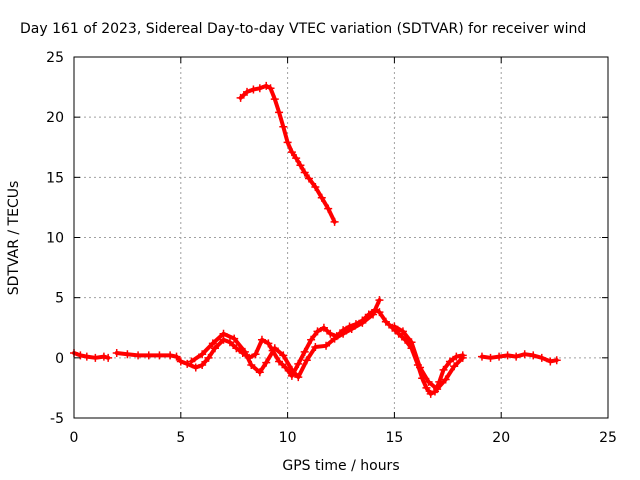 The height and width of the screenshot is (480, 640). Describe the element at coordinates (59, 359) in the screenshot. I see `y-tick-label: 0` at that location.